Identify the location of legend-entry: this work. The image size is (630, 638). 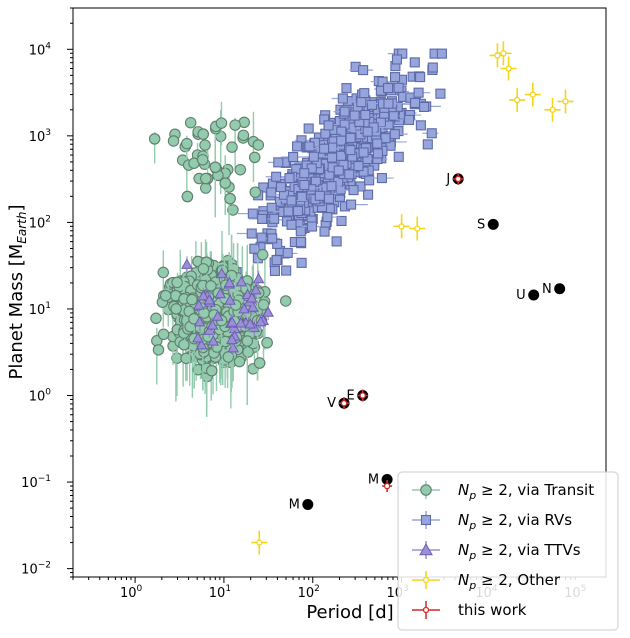
(469, 610).